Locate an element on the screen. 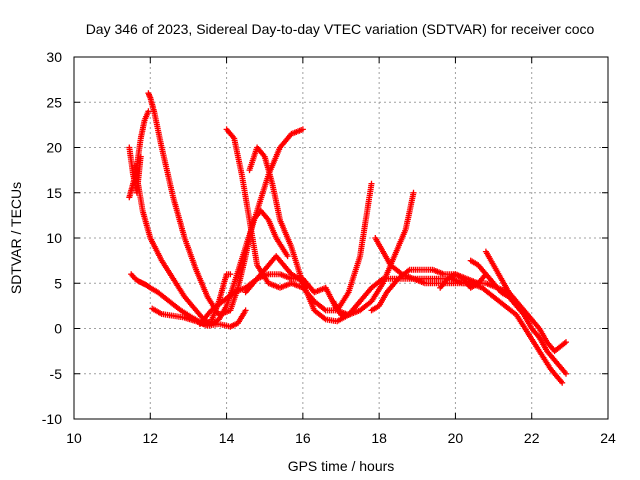  x-tick-label: 18 is located at coordinates (379, 438).